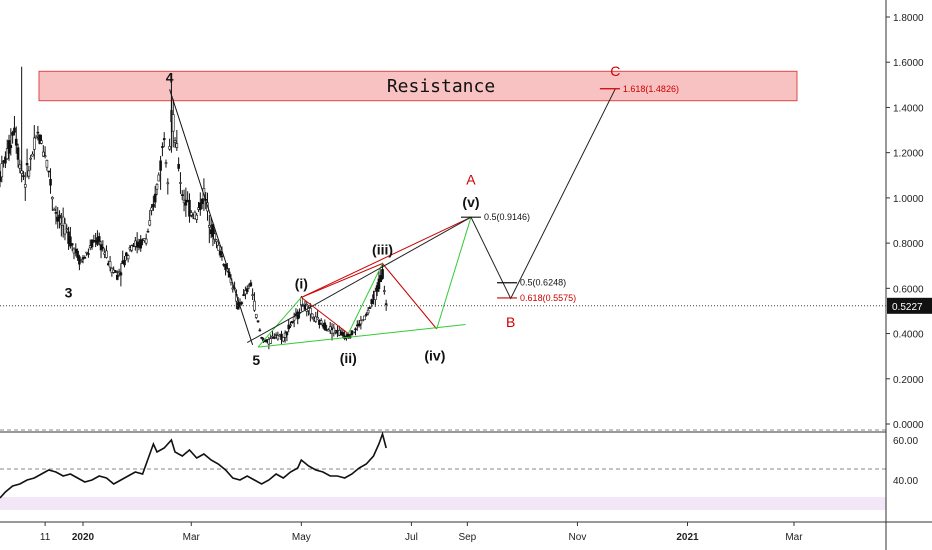  I want to click on abc-label: C, so click(615, 71).